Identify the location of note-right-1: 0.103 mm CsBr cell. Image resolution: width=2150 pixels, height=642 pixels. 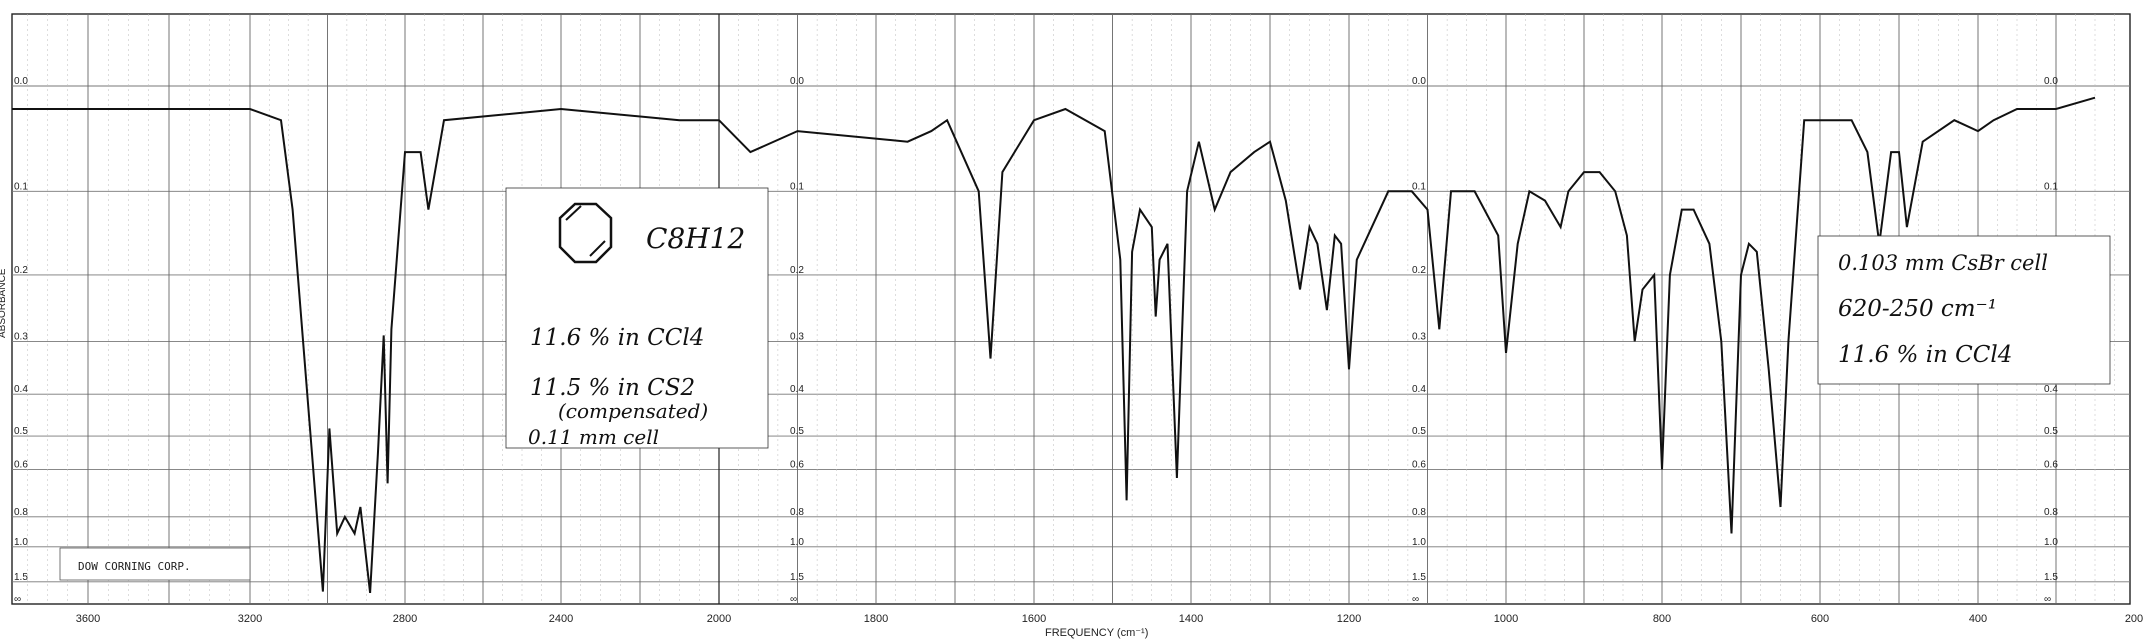
(1943, 263).